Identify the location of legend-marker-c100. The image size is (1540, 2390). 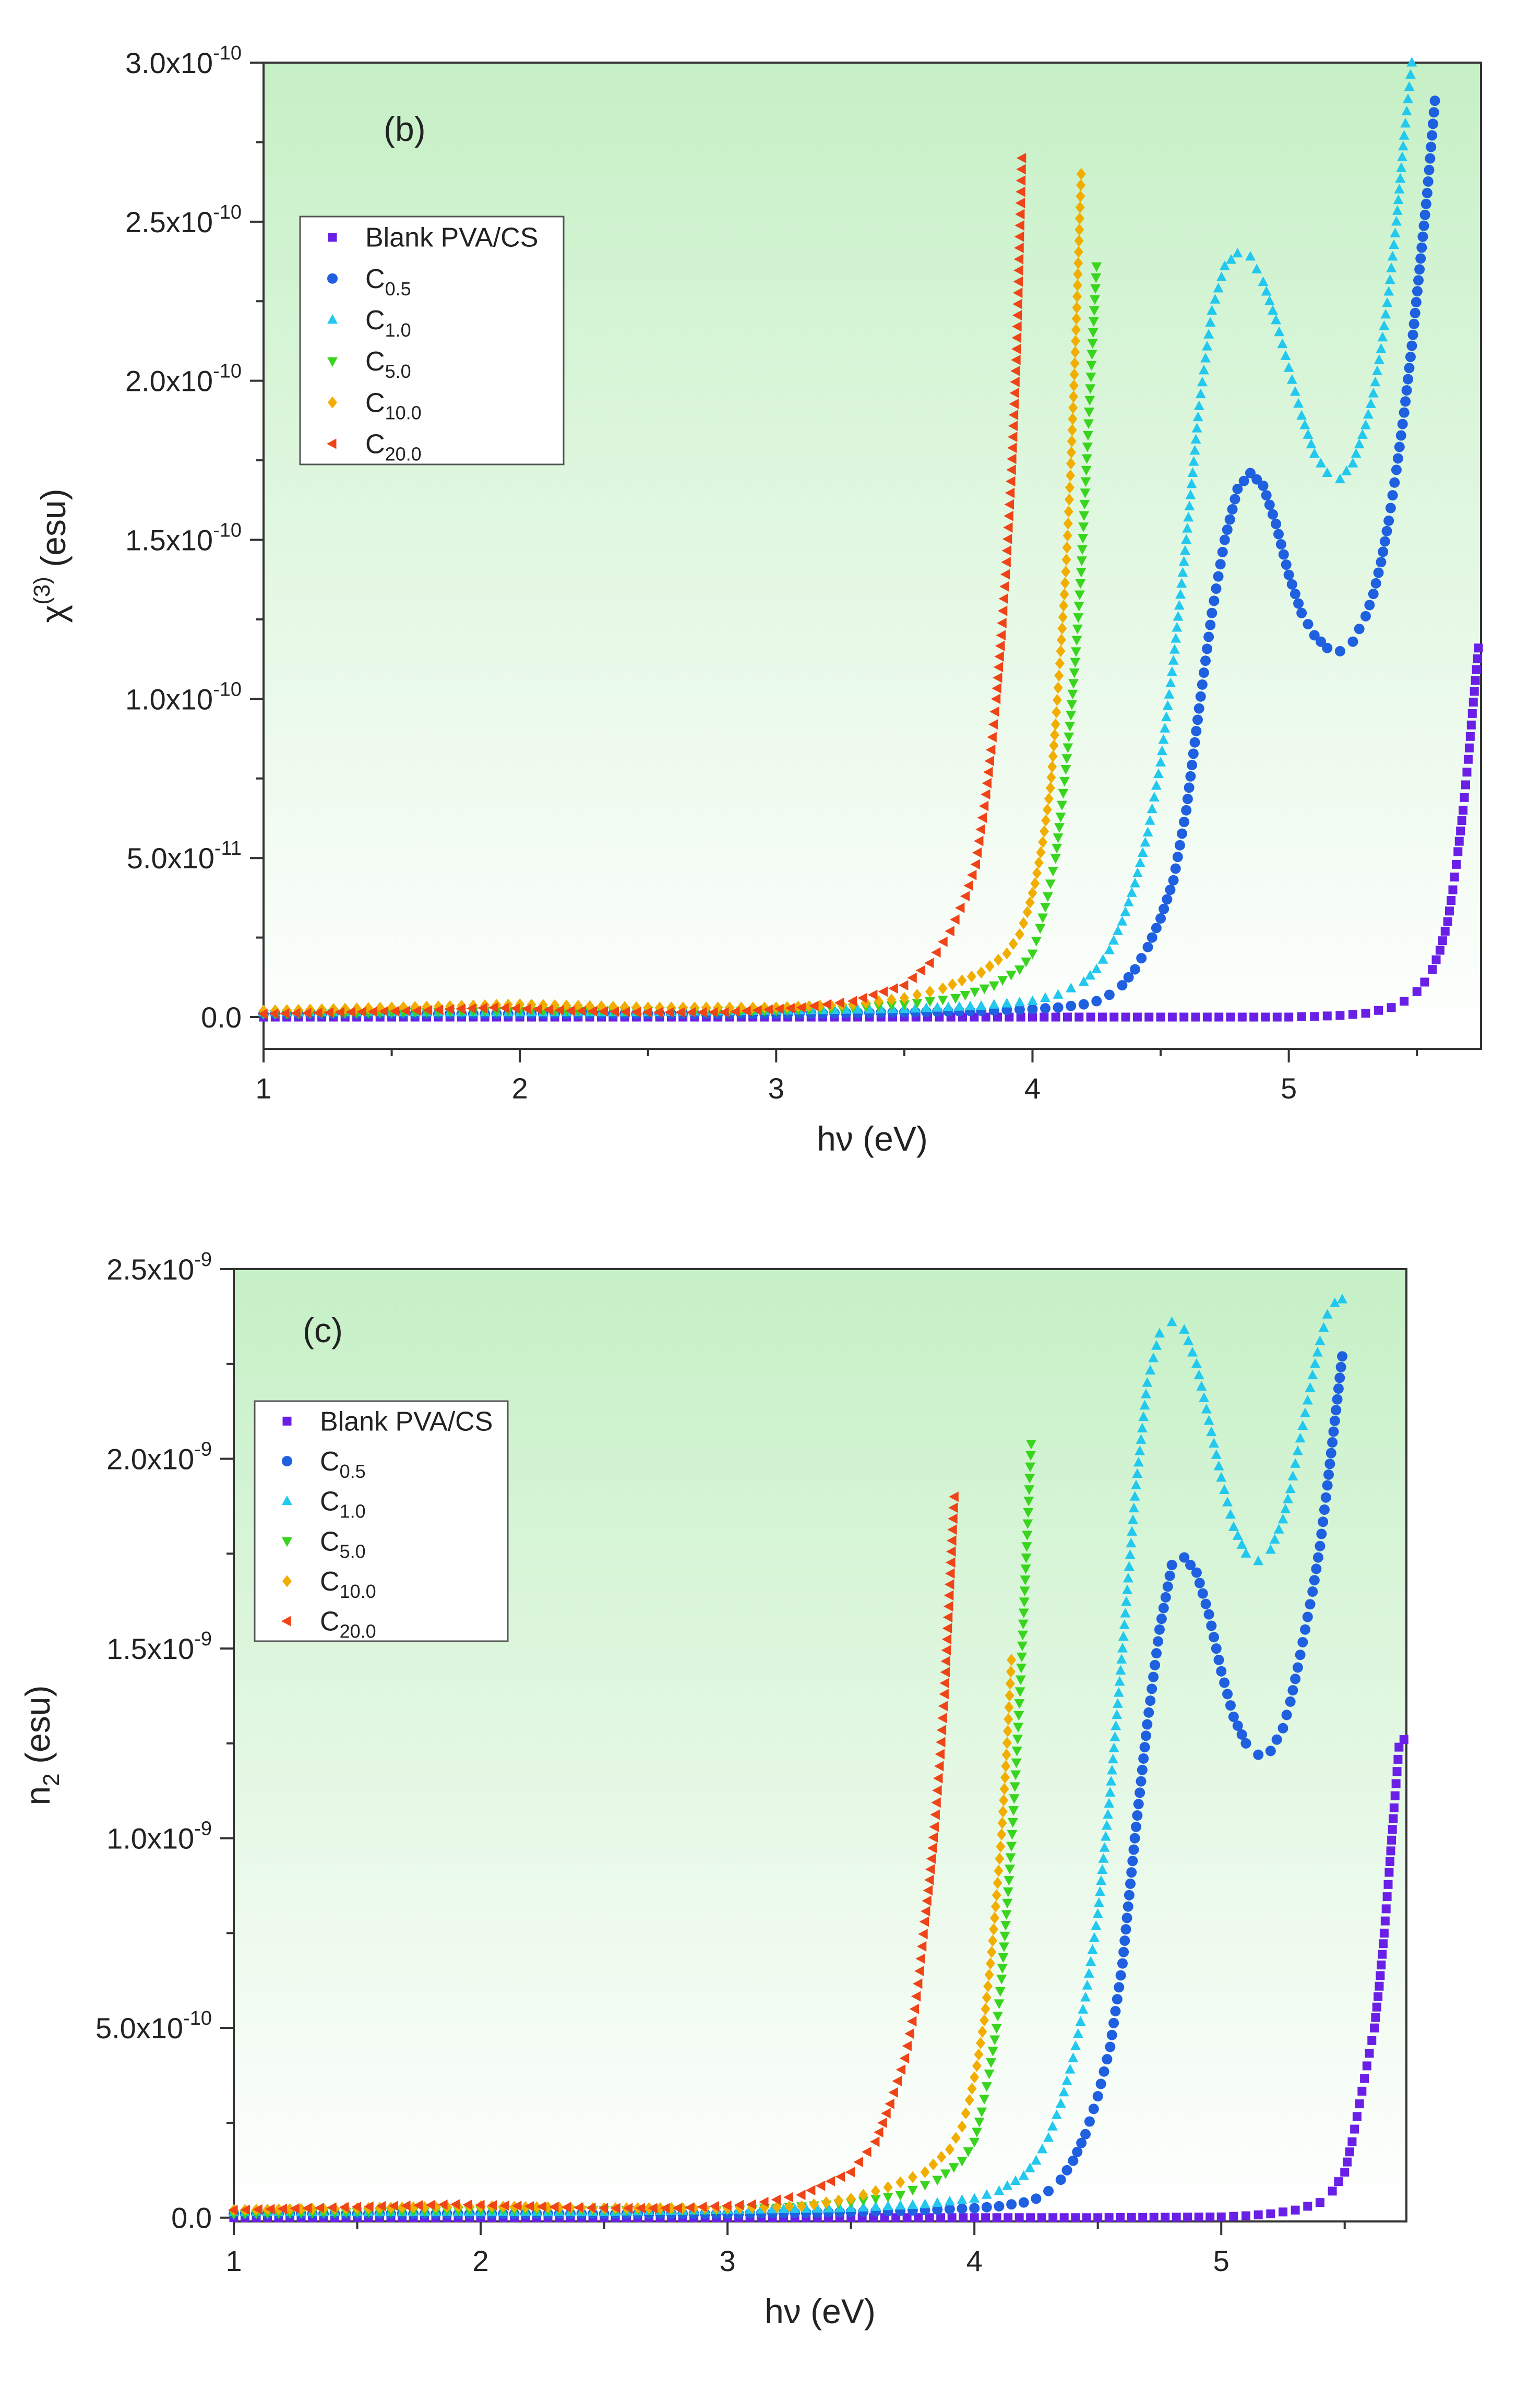
(287, 1581).